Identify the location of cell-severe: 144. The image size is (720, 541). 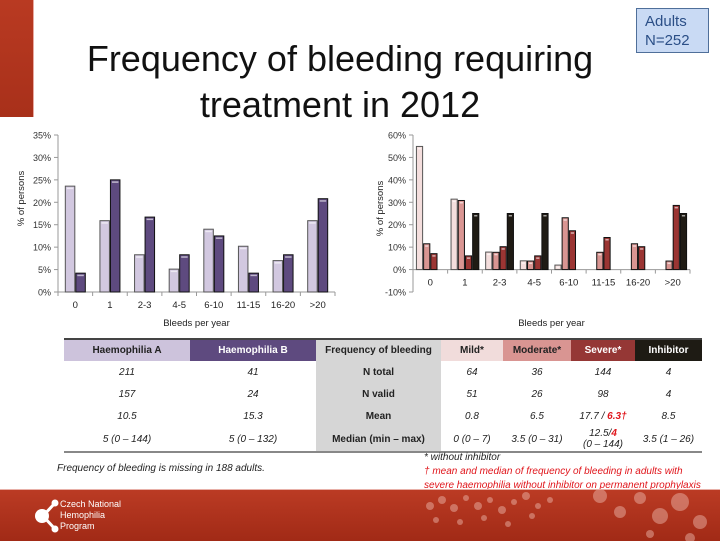
(603, 372).